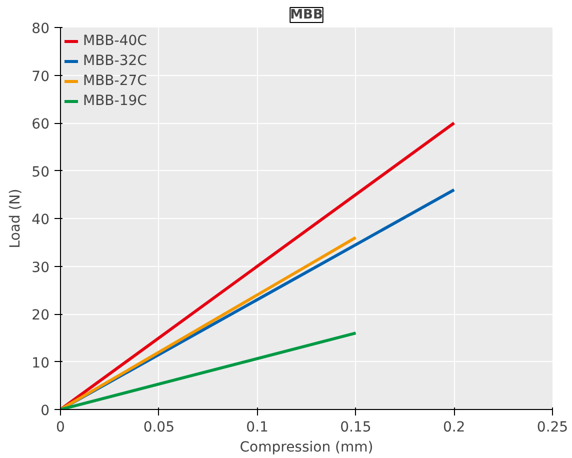  Describe the element at coordinates (454, 428) in the screenshot. I see `x-tick-label: 0.2` at that location.